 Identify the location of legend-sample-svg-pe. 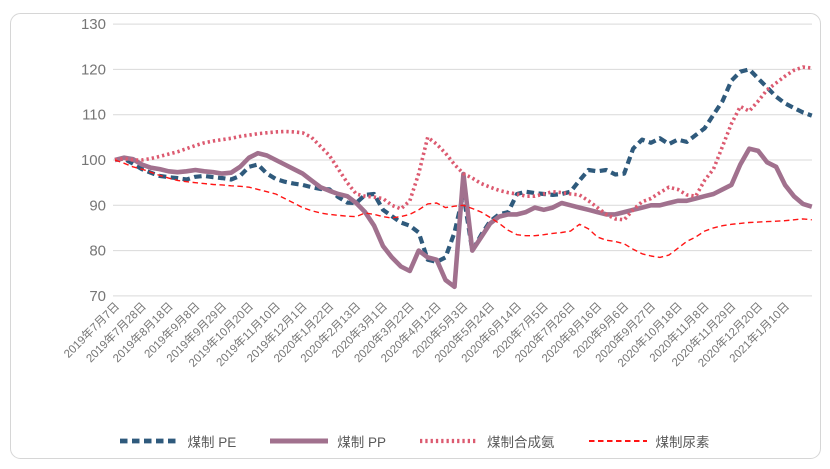
(149, 441).